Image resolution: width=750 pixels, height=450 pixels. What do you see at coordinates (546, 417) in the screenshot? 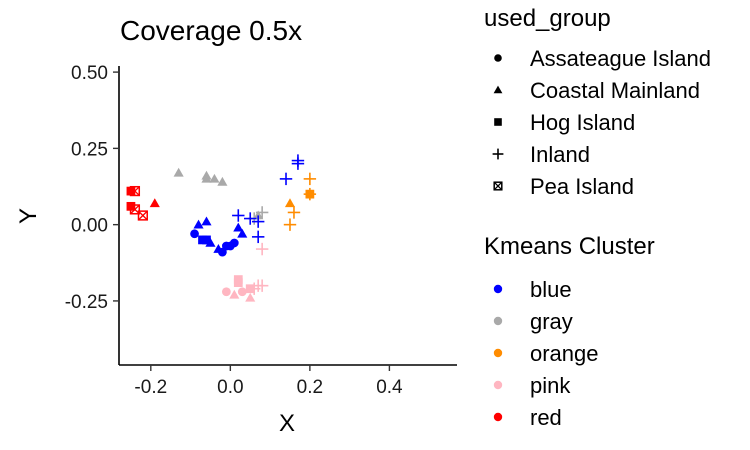
I see `color-legend-label: red` at bounding box center [546, 417].